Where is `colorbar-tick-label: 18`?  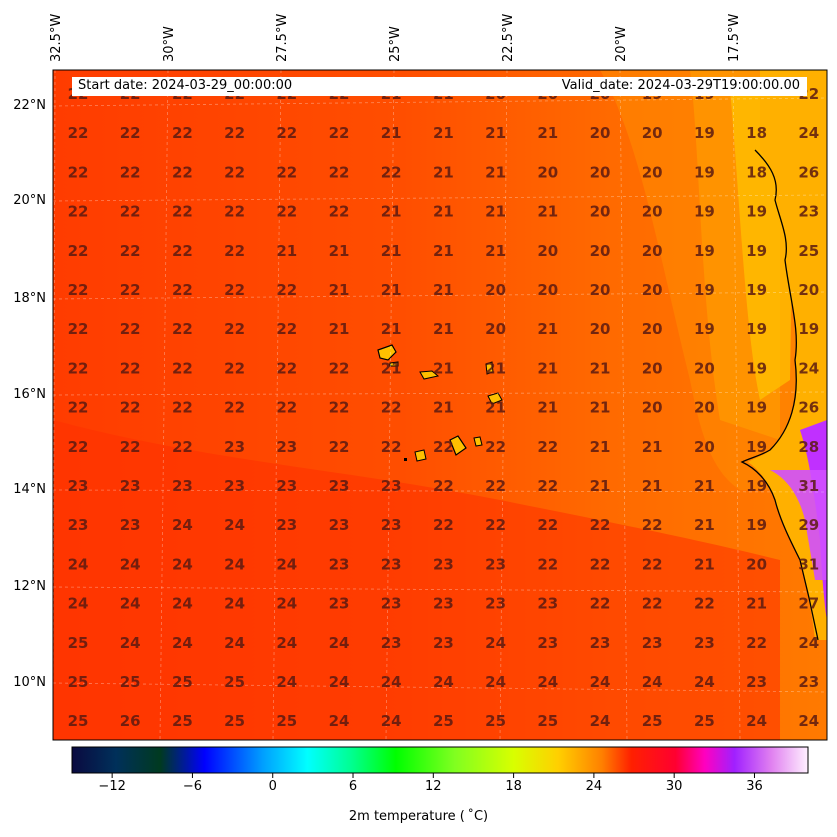 colorbar-tick-label: 18 is located at coordinates (513, 786).